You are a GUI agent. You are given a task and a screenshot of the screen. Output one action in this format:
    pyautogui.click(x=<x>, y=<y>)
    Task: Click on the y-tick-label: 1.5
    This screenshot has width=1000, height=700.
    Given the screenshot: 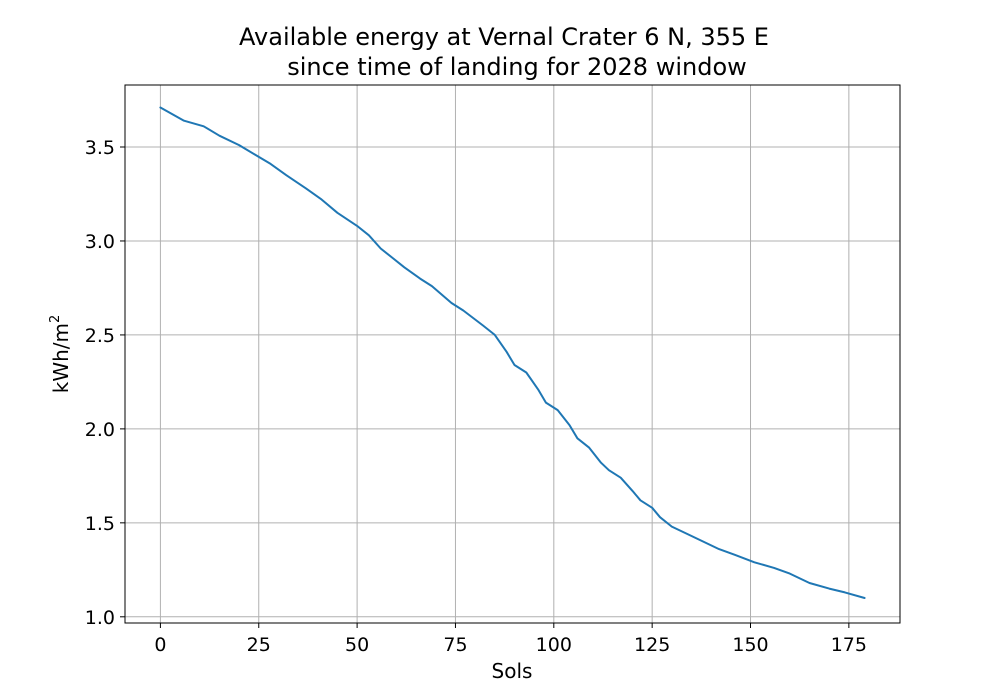 What is the action you would take?
    pyautogui.click(x=100, y=524)
    